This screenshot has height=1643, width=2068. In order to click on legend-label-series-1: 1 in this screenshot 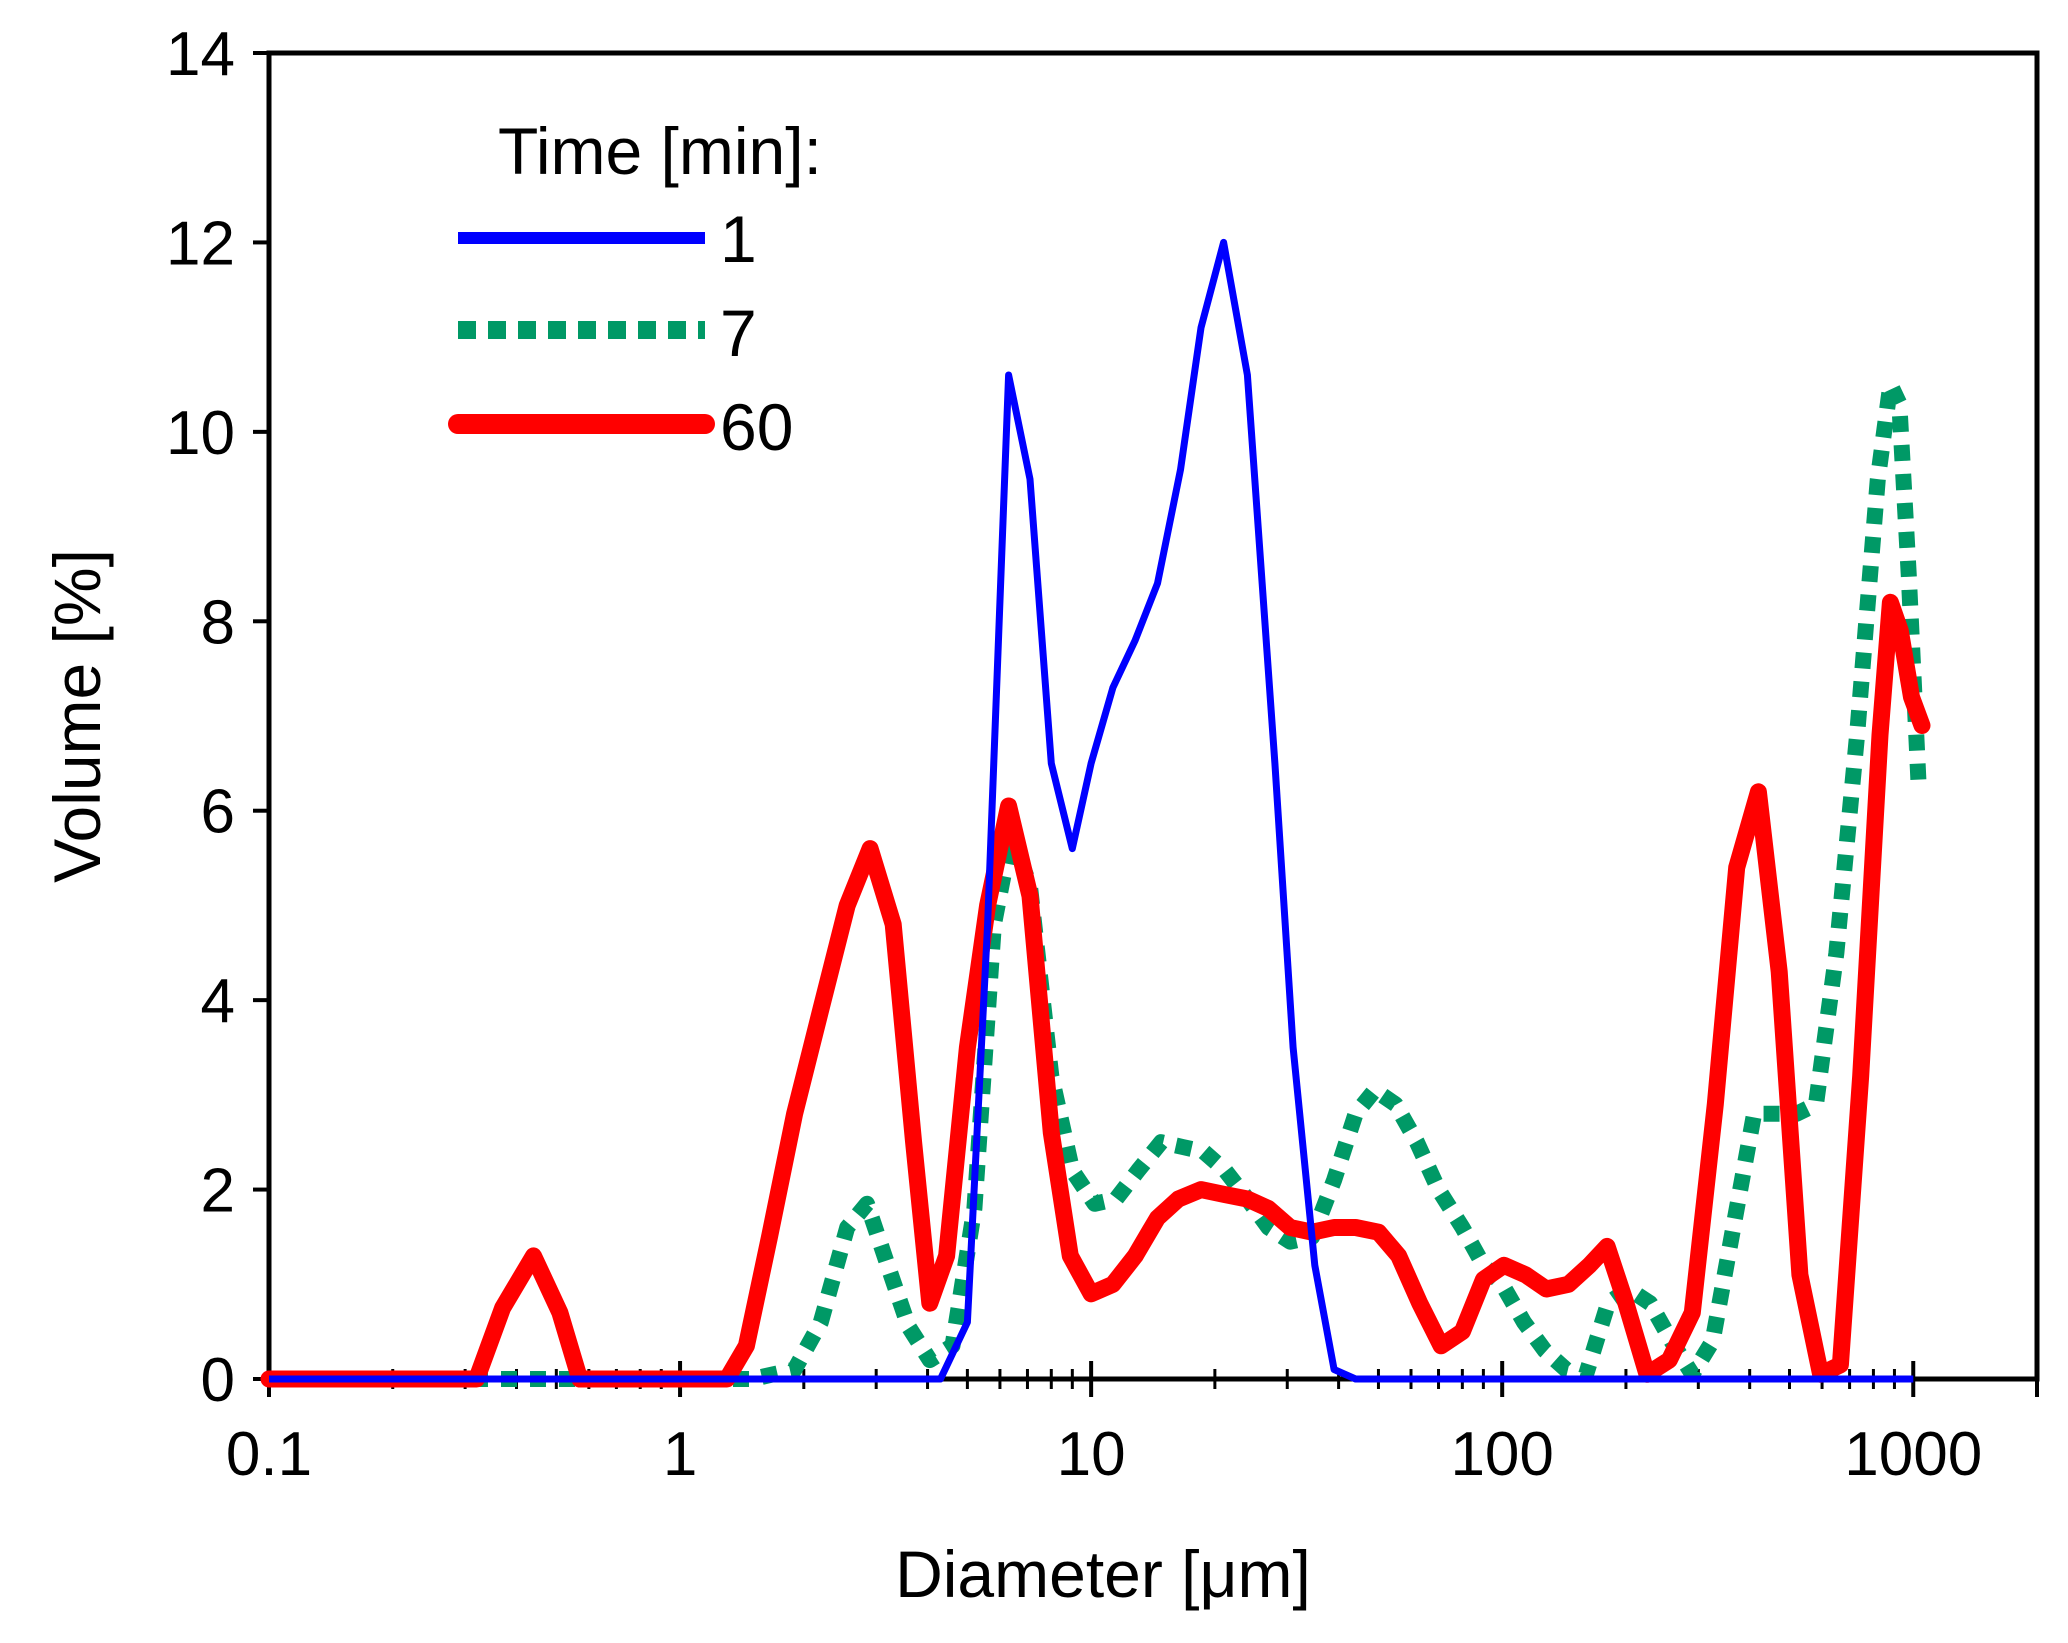, I will do `click(738, 239)`.